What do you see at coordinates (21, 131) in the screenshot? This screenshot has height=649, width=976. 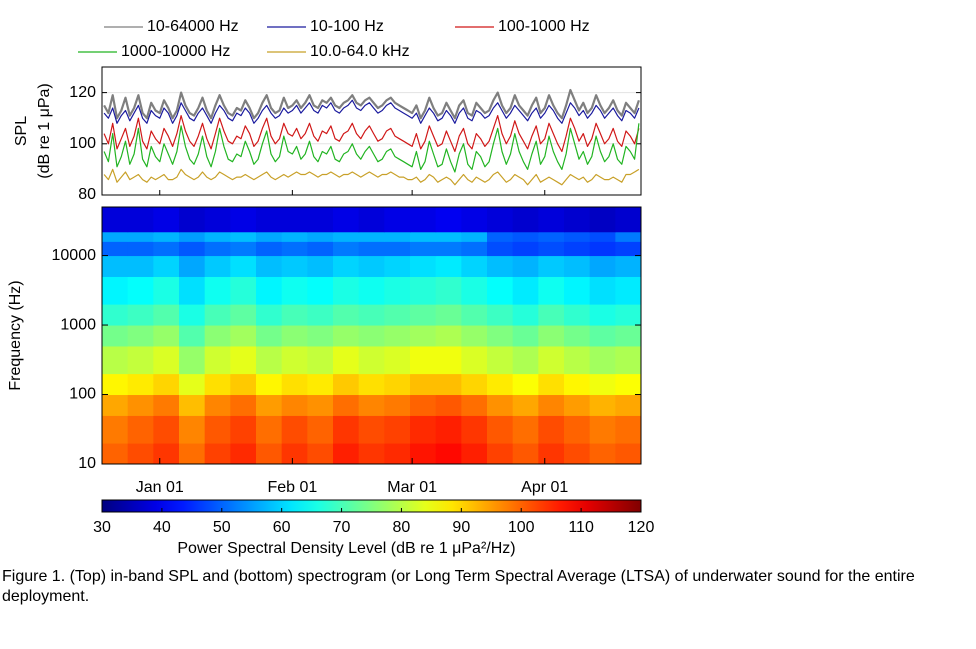 I see `y-axis-label: SPL` at bounding box center [21, 131].